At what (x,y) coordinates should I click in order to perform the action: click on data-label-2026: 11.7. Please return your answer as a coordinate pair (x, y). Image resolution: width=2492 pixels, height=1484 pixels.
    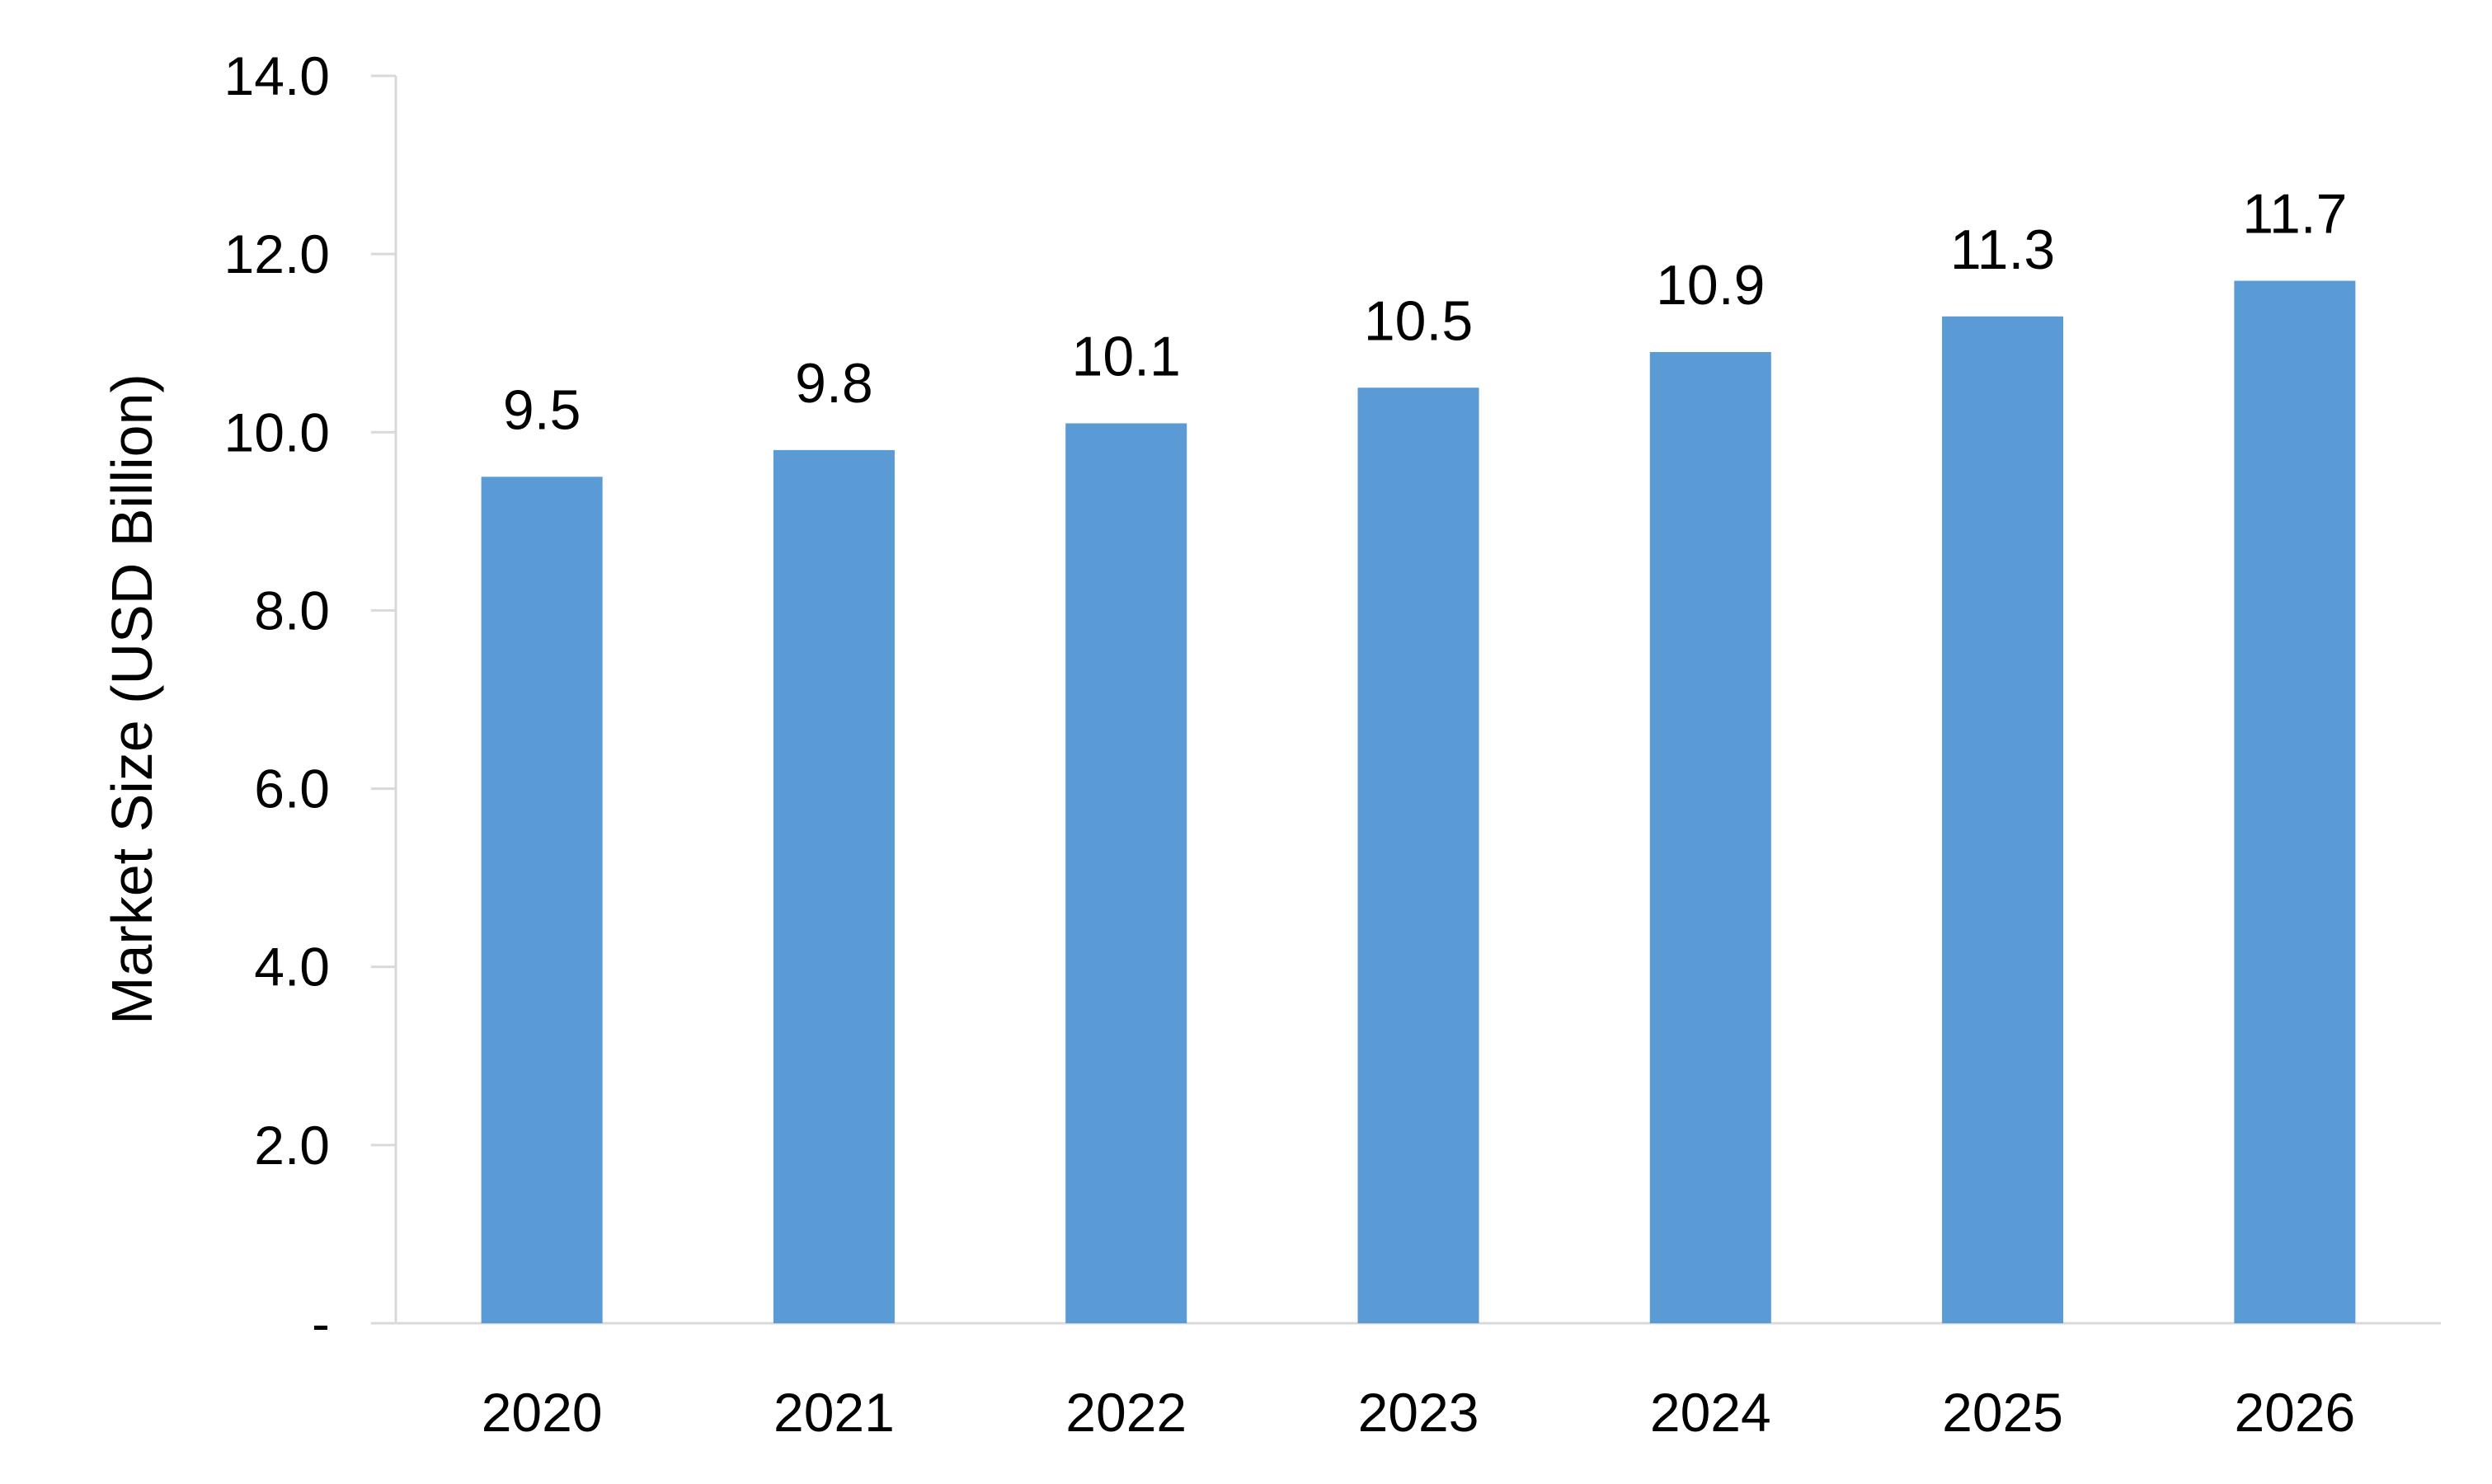
    Looking at the image, I should click on (2294, 214).